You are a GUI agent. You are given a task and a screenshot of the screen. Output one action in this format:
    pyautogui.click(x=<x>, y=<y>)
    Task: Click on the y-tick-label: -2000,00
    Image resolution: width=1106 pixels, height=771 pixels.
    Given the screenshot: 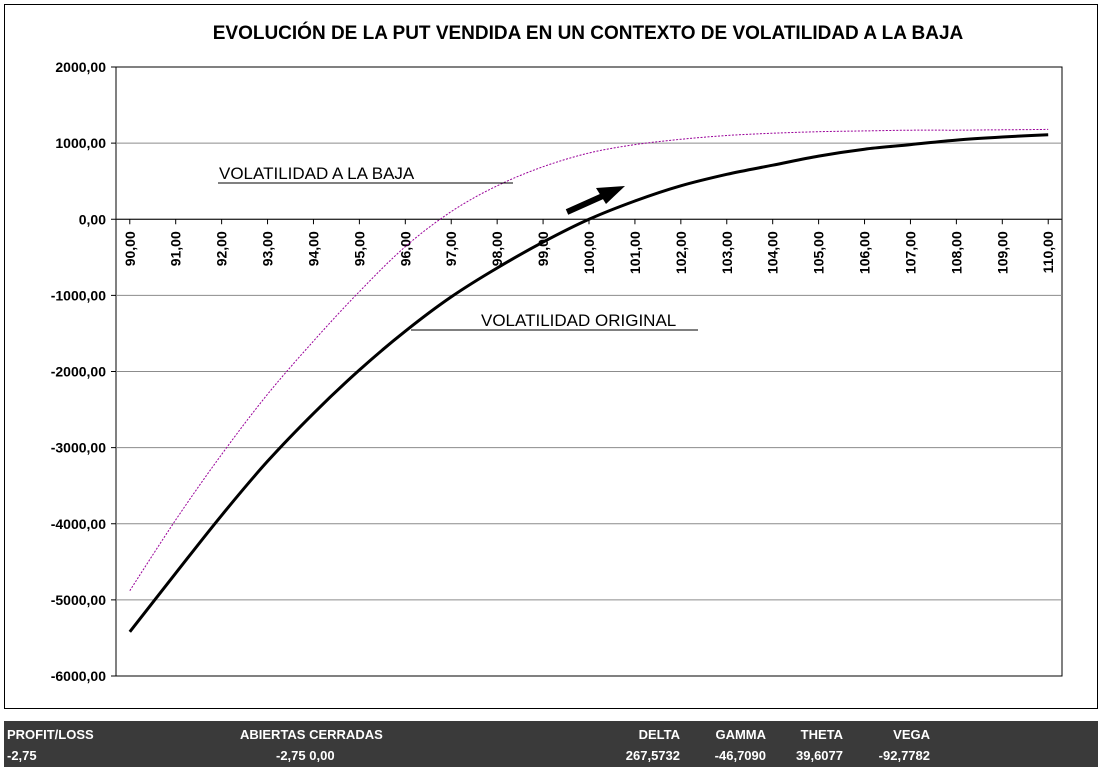 What is the action you would take?
    pyautogui.click(x=78, y=372)
    